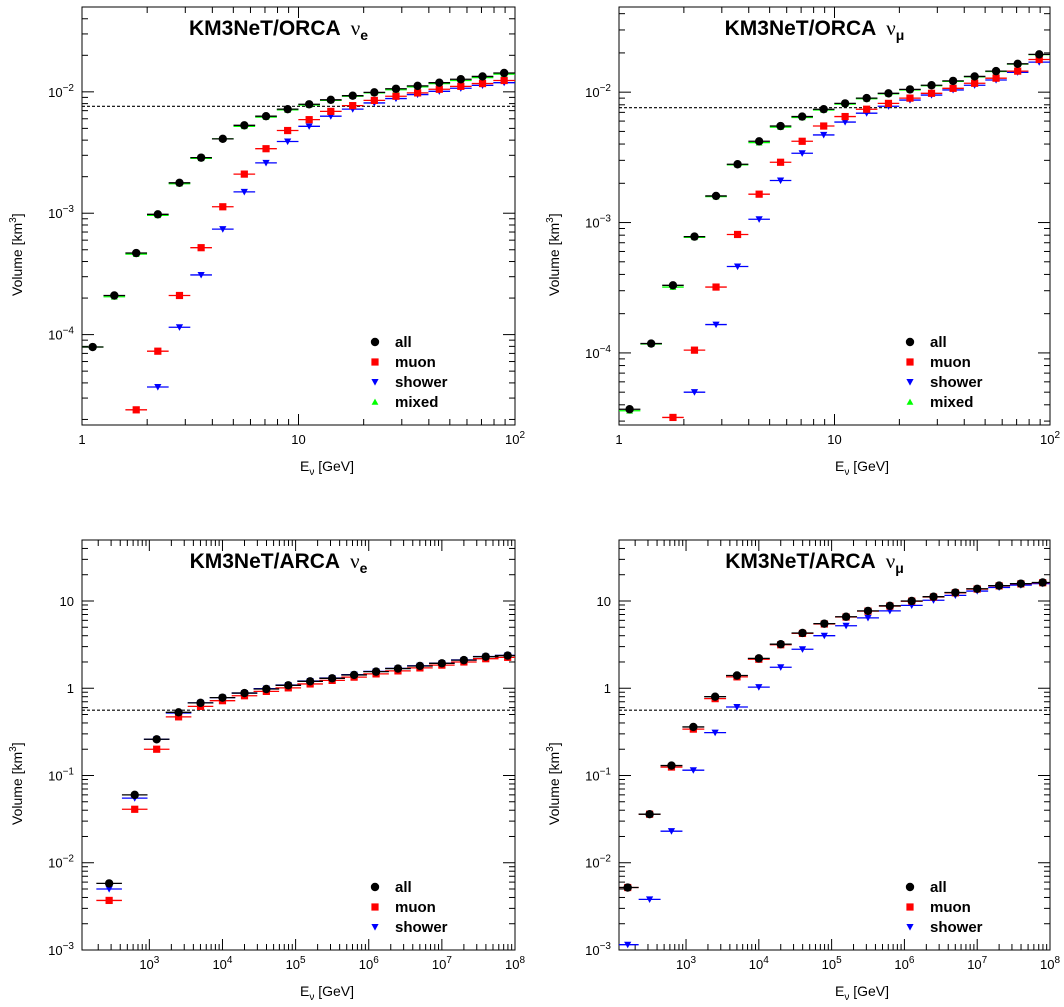 The height and width of the screenshot is (1007, 1064). I want to click on x-tick-label: 10³, so click(686, 963).